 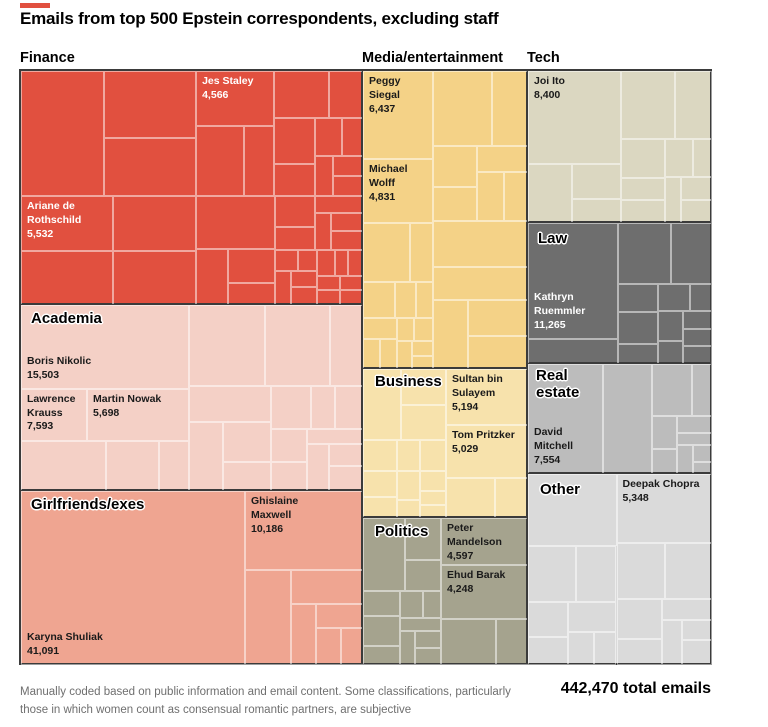 What do you see at coordinates (47, 58) in the screenshot?
I see `category-label-finance: Finance` at bounding box center [47, 58].